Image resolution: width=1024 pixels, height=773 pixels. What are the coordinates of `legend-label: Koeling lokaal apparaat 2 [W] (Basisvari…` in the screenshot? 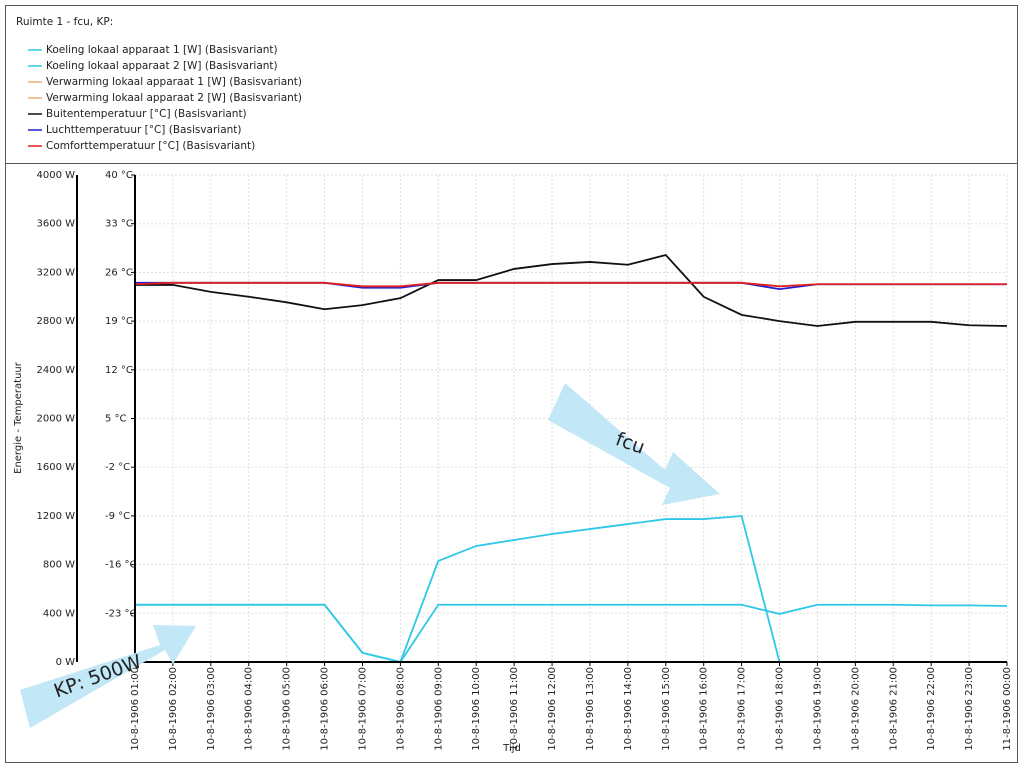 It's located at (162, 66).